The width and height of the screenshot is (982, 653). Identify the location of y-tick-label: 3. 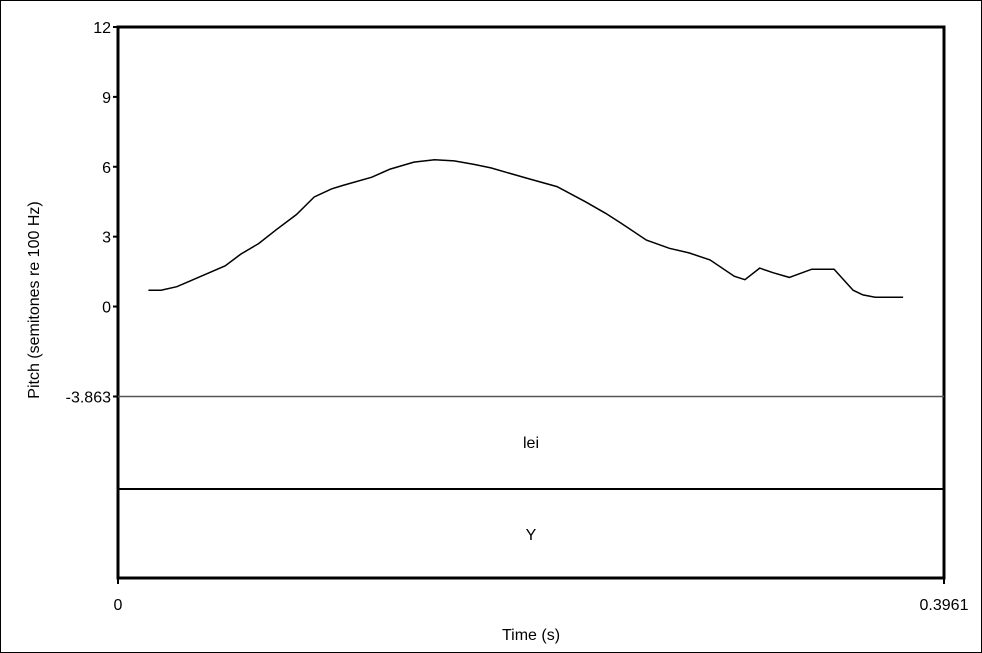
(106, 238).